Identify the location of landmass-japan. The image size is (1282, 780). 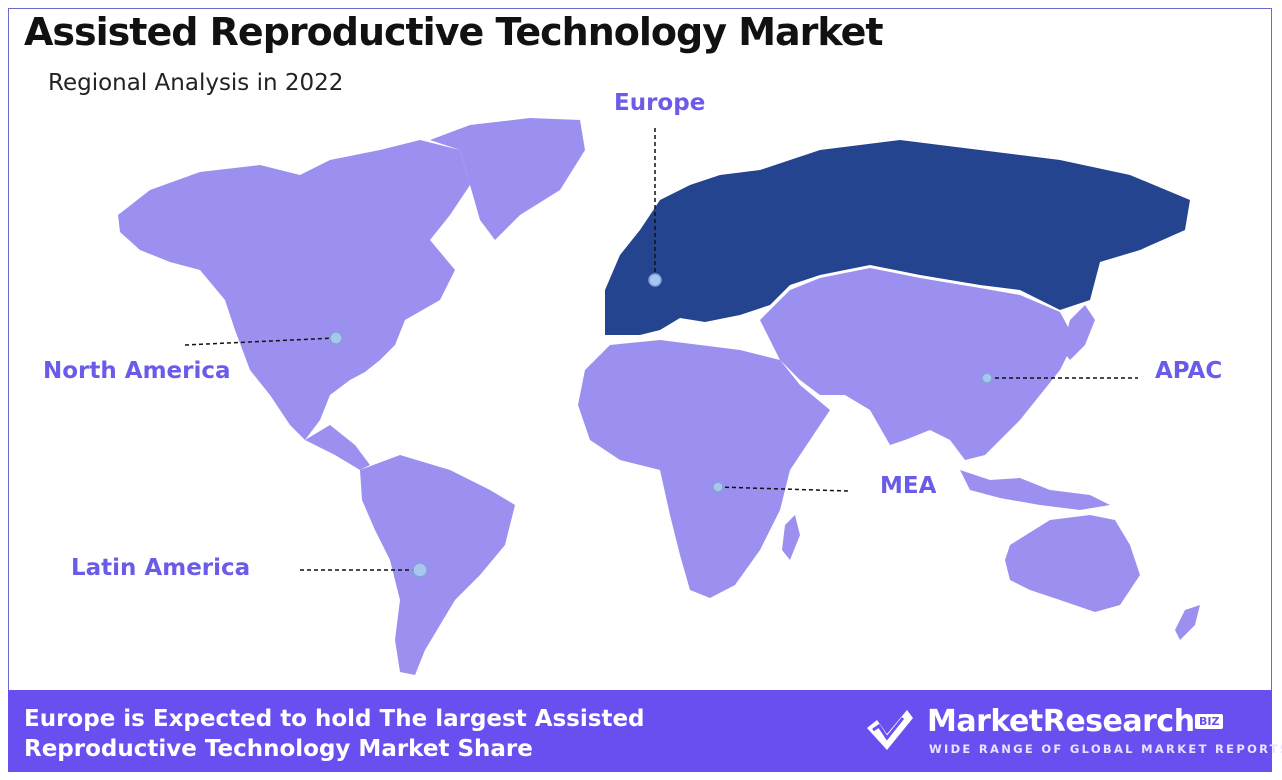
(1078, 332).